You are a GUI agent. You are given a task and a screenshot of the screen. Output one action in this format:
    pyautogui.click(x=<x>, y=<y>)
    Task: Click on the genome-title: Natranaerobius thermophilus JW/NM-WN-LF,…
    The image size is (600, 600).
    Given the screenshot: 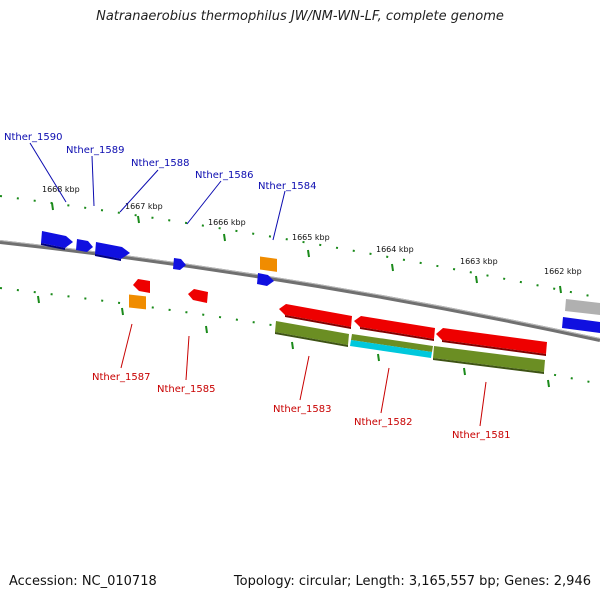 What is the action you would take?
    pyautogui.click(x=300, y=16)
    